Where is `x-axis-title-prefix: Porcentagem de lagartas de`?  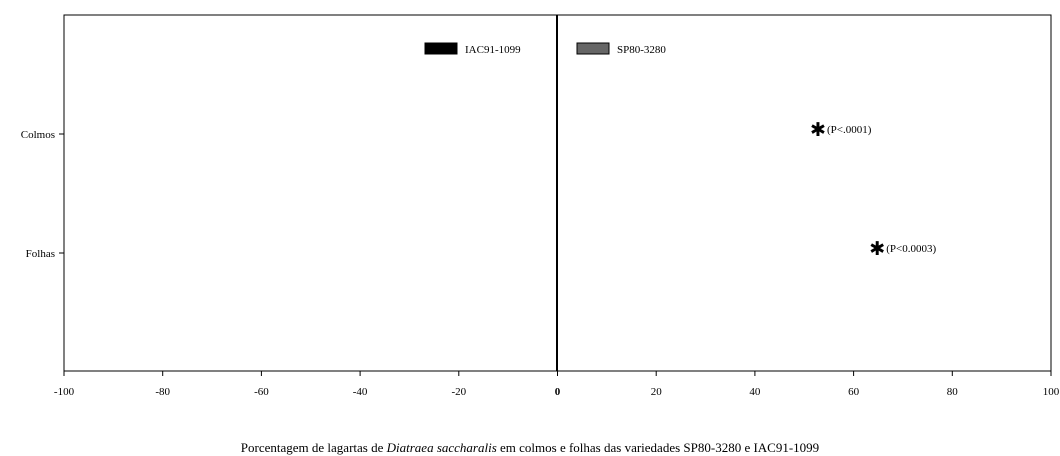
x-axis-title-prefix: Porcentagem de lagartas de is located at coordinates (313, 447).